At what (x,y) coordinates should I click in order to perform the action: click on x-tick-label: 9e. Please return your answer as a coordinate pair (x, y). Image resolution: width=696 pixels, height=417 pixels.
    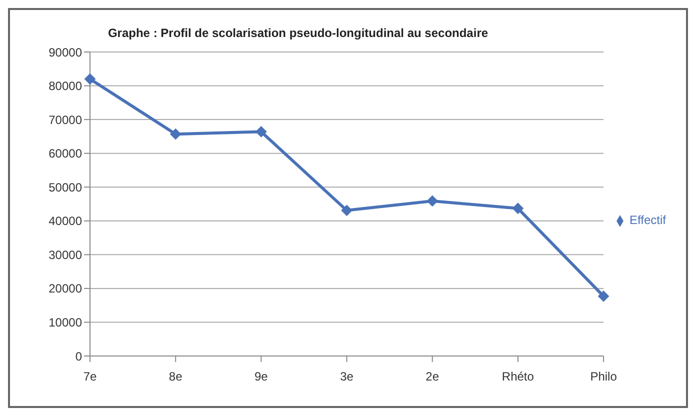
    Looking at the image, I should click on (261, 377).